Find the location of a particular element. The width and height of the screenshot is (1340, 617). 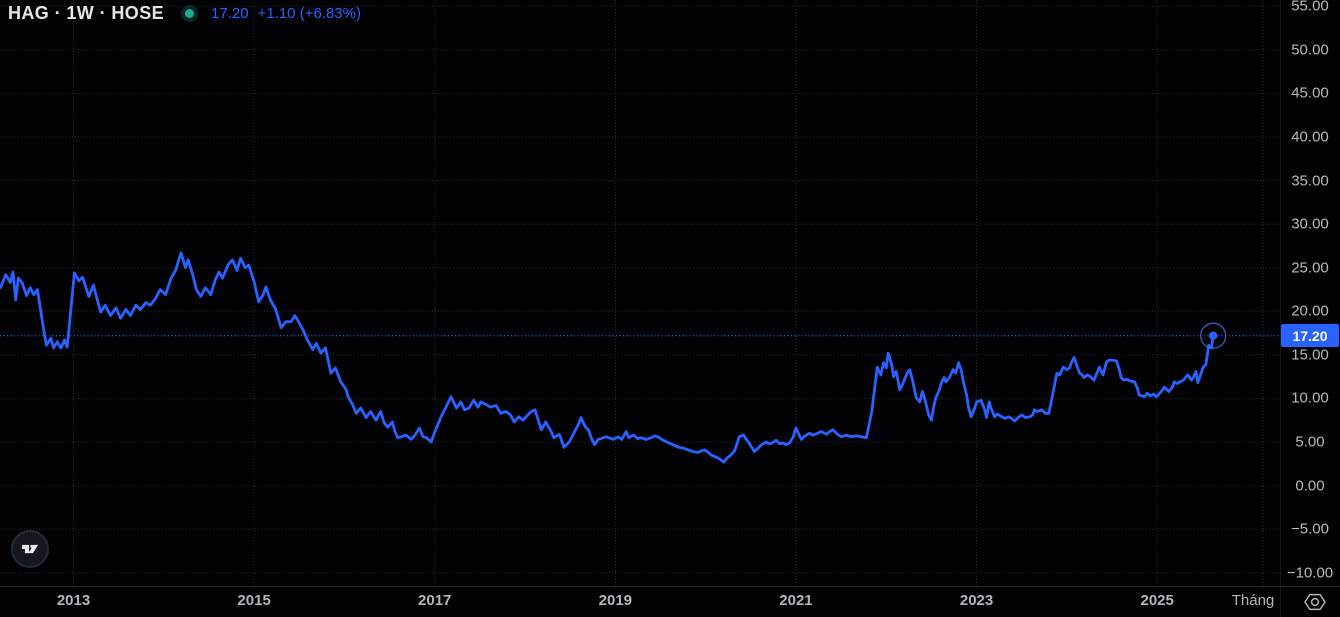

price-tick-label: −10.00 is located at coordinates (1310, 573).